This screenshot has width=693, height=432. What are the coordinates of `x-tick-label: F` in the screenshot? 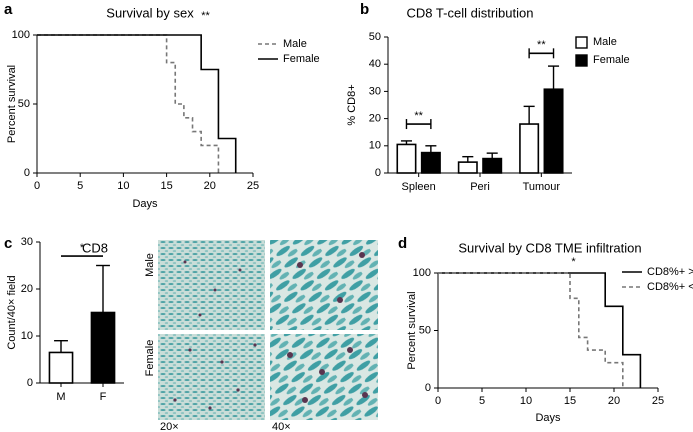 It's located at (103, 397).